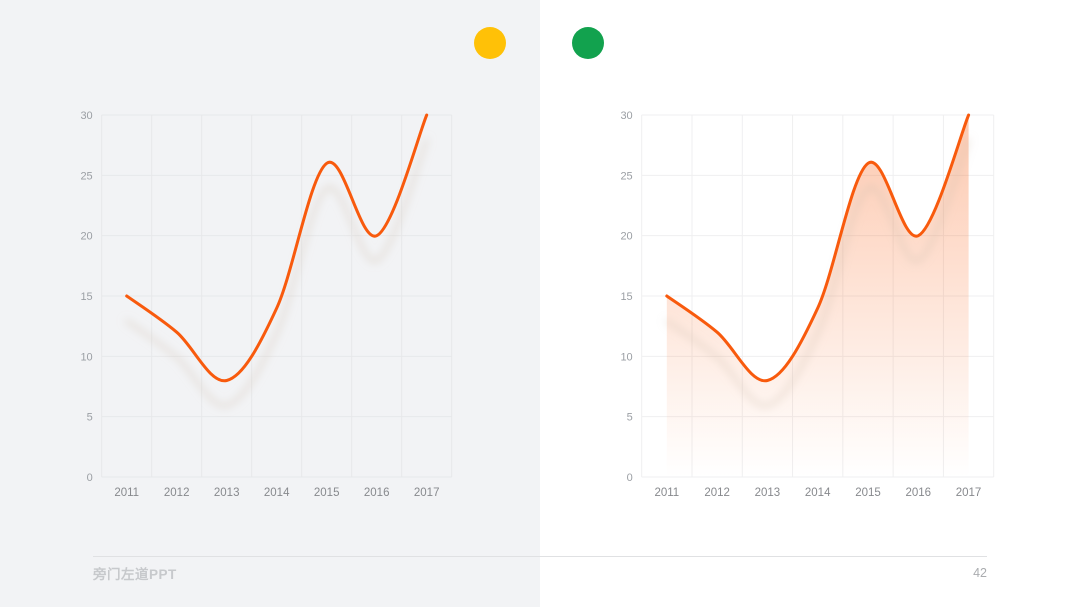 The width and height of the screenshot is (1080, 607). Describe the element at coordinates (490, 43) in the screenshot. I see `yellow-dot` at that location.